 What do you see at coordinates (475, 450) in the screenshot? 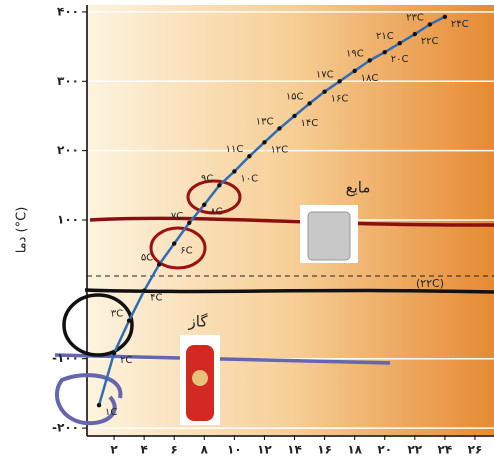
I see `x-tick-label: ۲۶` at bounding box center [475, 450].